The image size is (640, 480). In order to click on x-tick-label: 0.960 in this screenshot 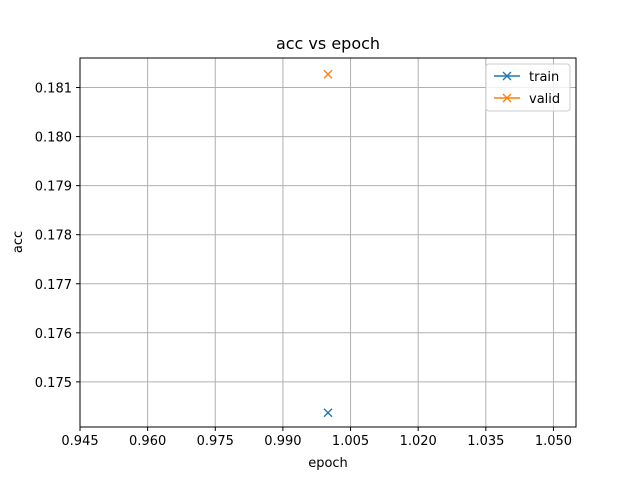, I will do `click(147, 441)`.